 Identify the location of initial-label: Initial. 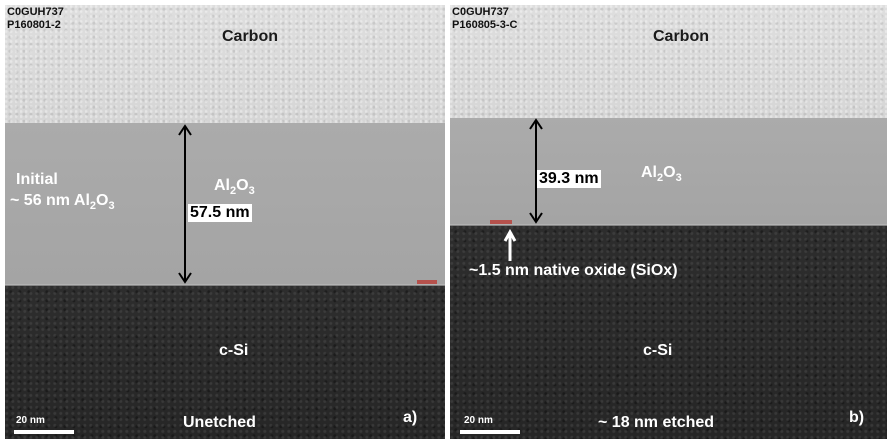
(37, 179).